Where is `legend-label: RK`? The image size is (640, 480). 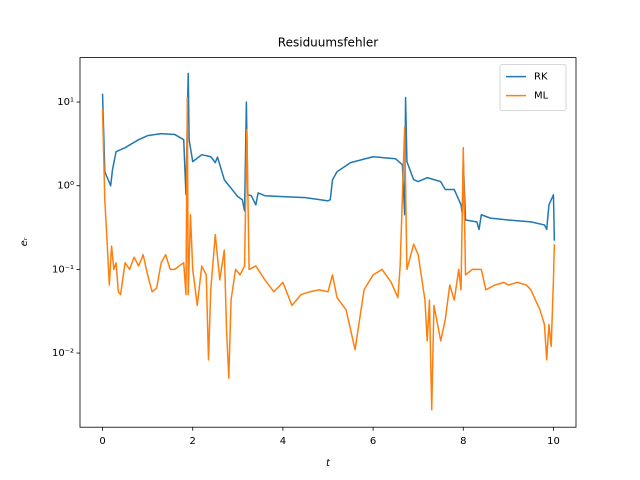 legend-label: RK is located at coordinates (541, 77).